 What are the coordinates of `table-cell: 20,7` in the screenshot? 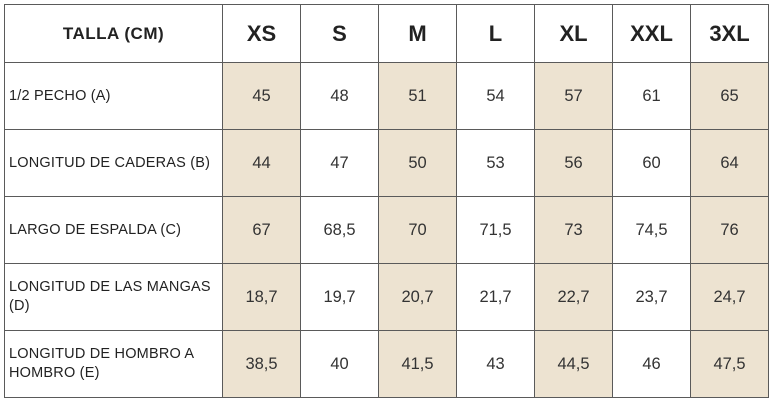 It's located at (417, 297).